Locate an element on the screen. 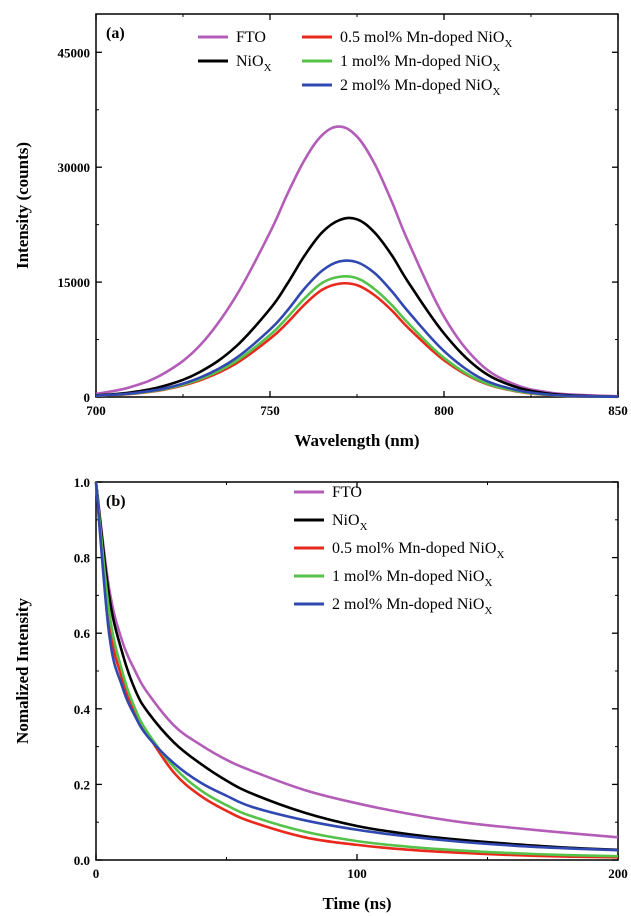 Image resolution: width=631 pixels, height=916 pixels. panel-a-panel-label: (a) is located at coordinates (115, 33).